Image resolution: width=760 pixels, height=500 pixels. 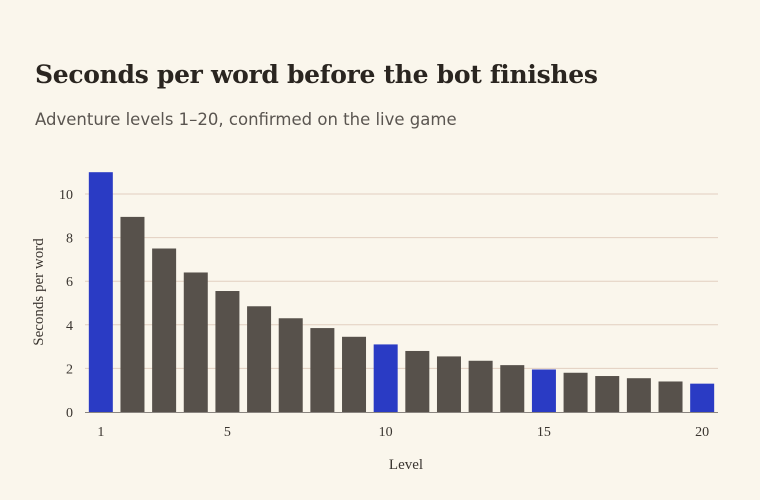 I want to click on x-tick-label: 10, so click(x=386, y=432).